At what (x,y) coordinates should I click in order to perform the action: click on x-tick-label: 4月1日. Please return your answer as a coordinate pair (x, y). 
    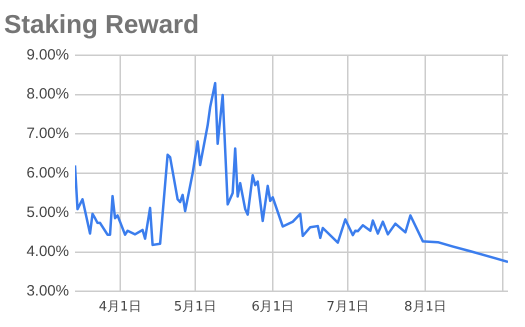
    Looking at the image, I should click on (120, 307).